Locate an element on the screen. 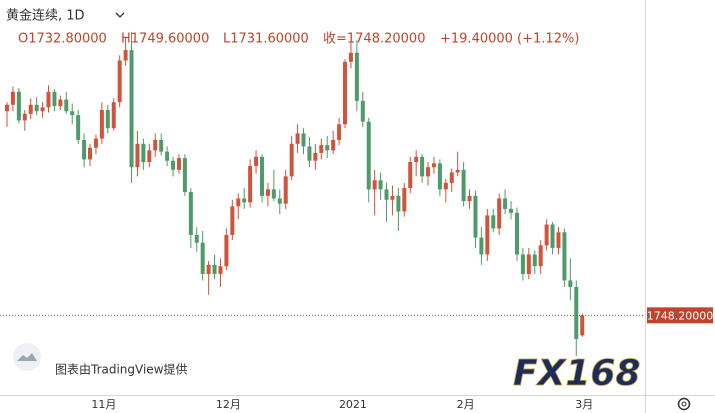 Image resolution: width=715 pixels, height=413 pixels. ohlc-label: O1732.80000 is located at coordinates (62, 39).